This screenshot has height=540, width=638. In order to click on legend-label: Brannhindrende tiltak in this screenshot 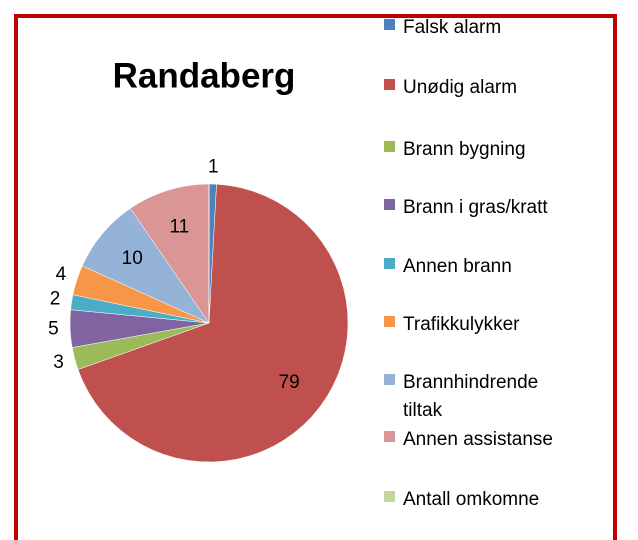, I will do `click(471, 396)`.